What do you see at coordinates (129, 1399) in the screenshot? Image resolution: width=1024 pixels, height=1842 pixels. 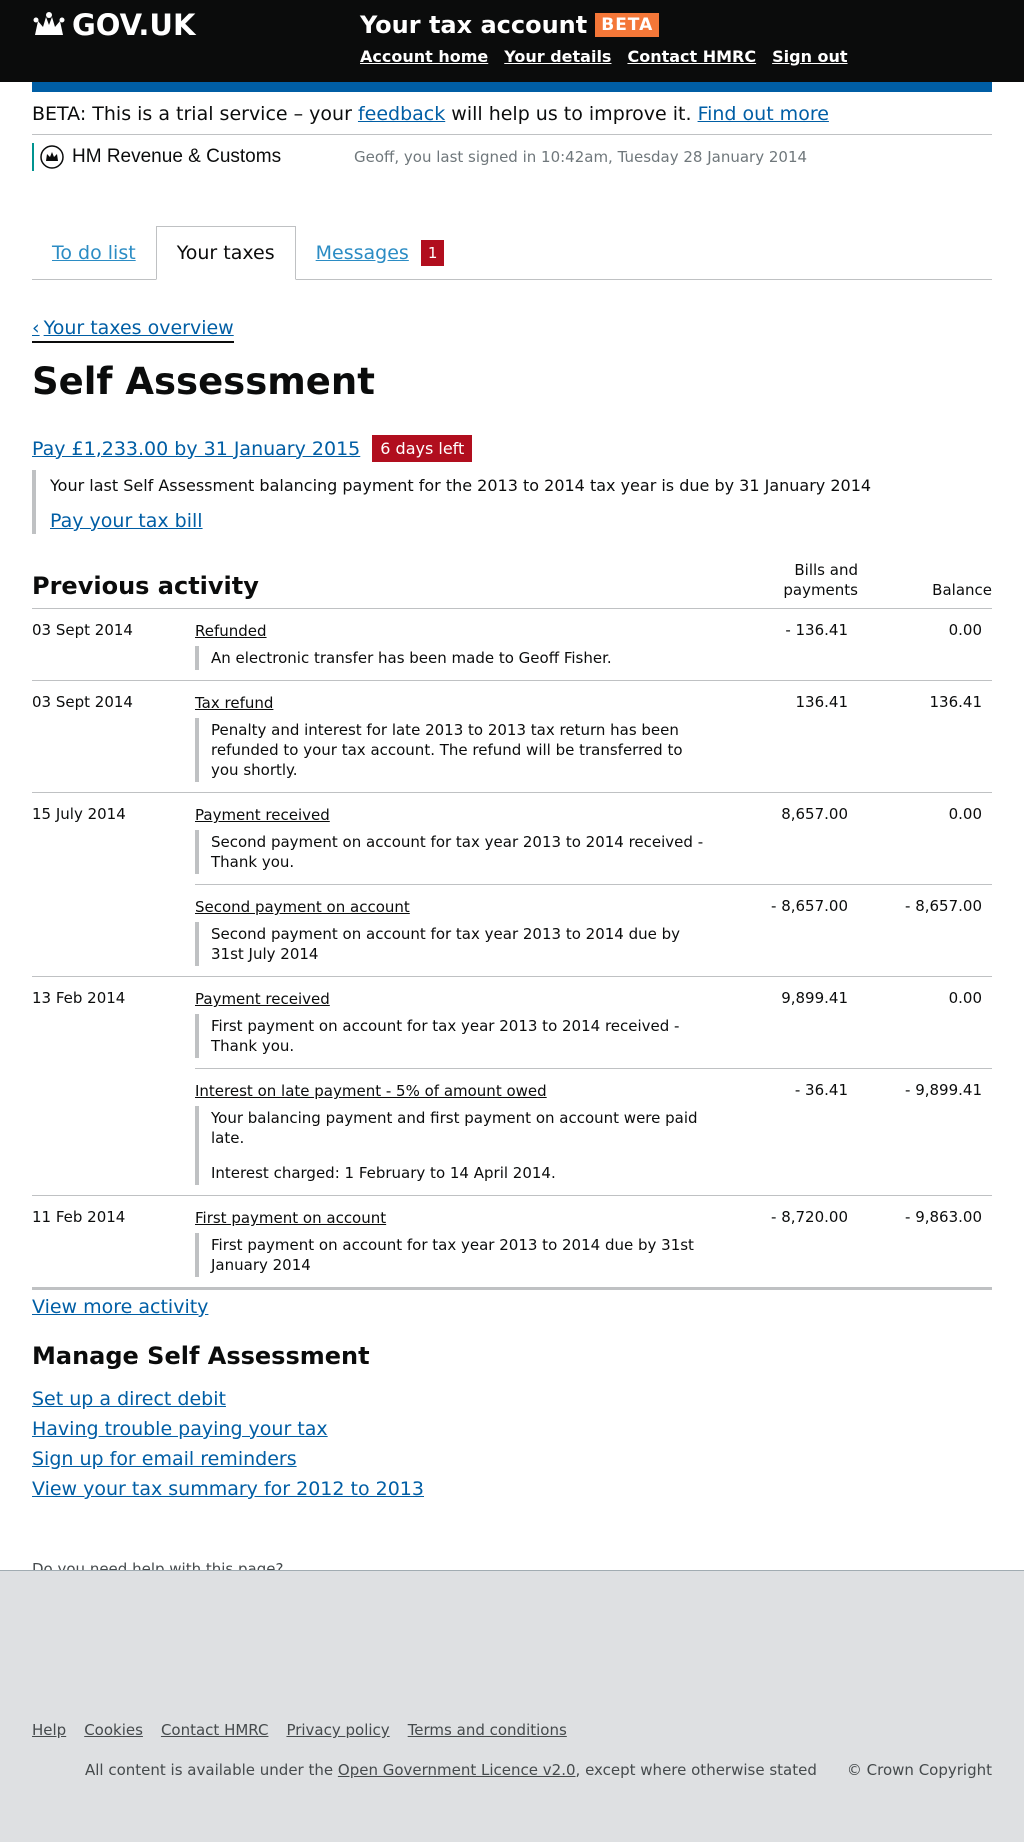 I see `manage-link: Set up a direct debit` at bounding box center [129, 1399].